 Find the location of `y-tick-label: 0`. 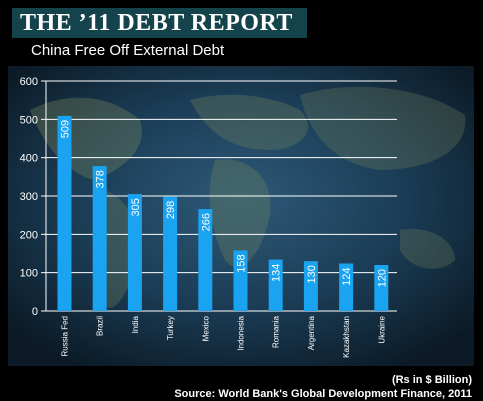

y-tick-label: 0 is located at coordinates (35, 312).